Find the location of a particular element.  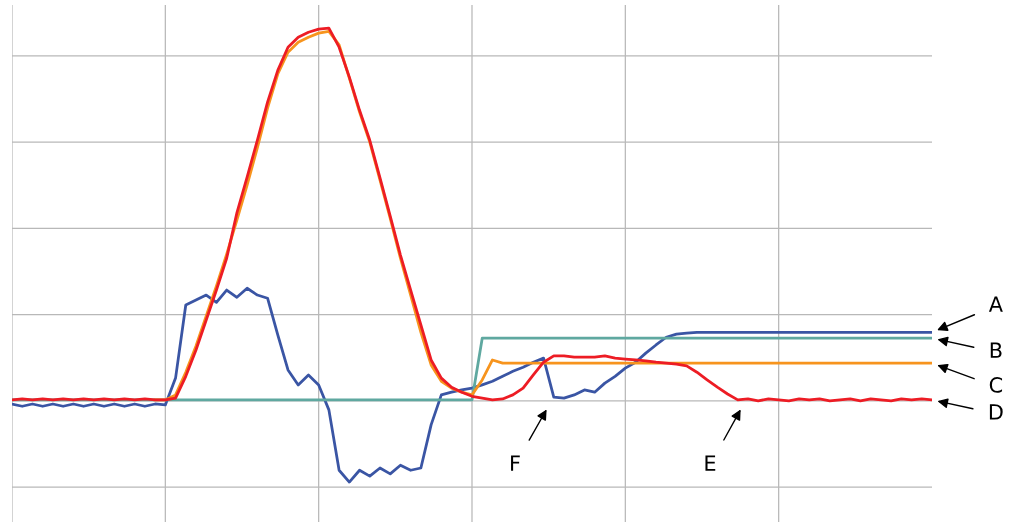

text: C is located at coordinates (996, 385).